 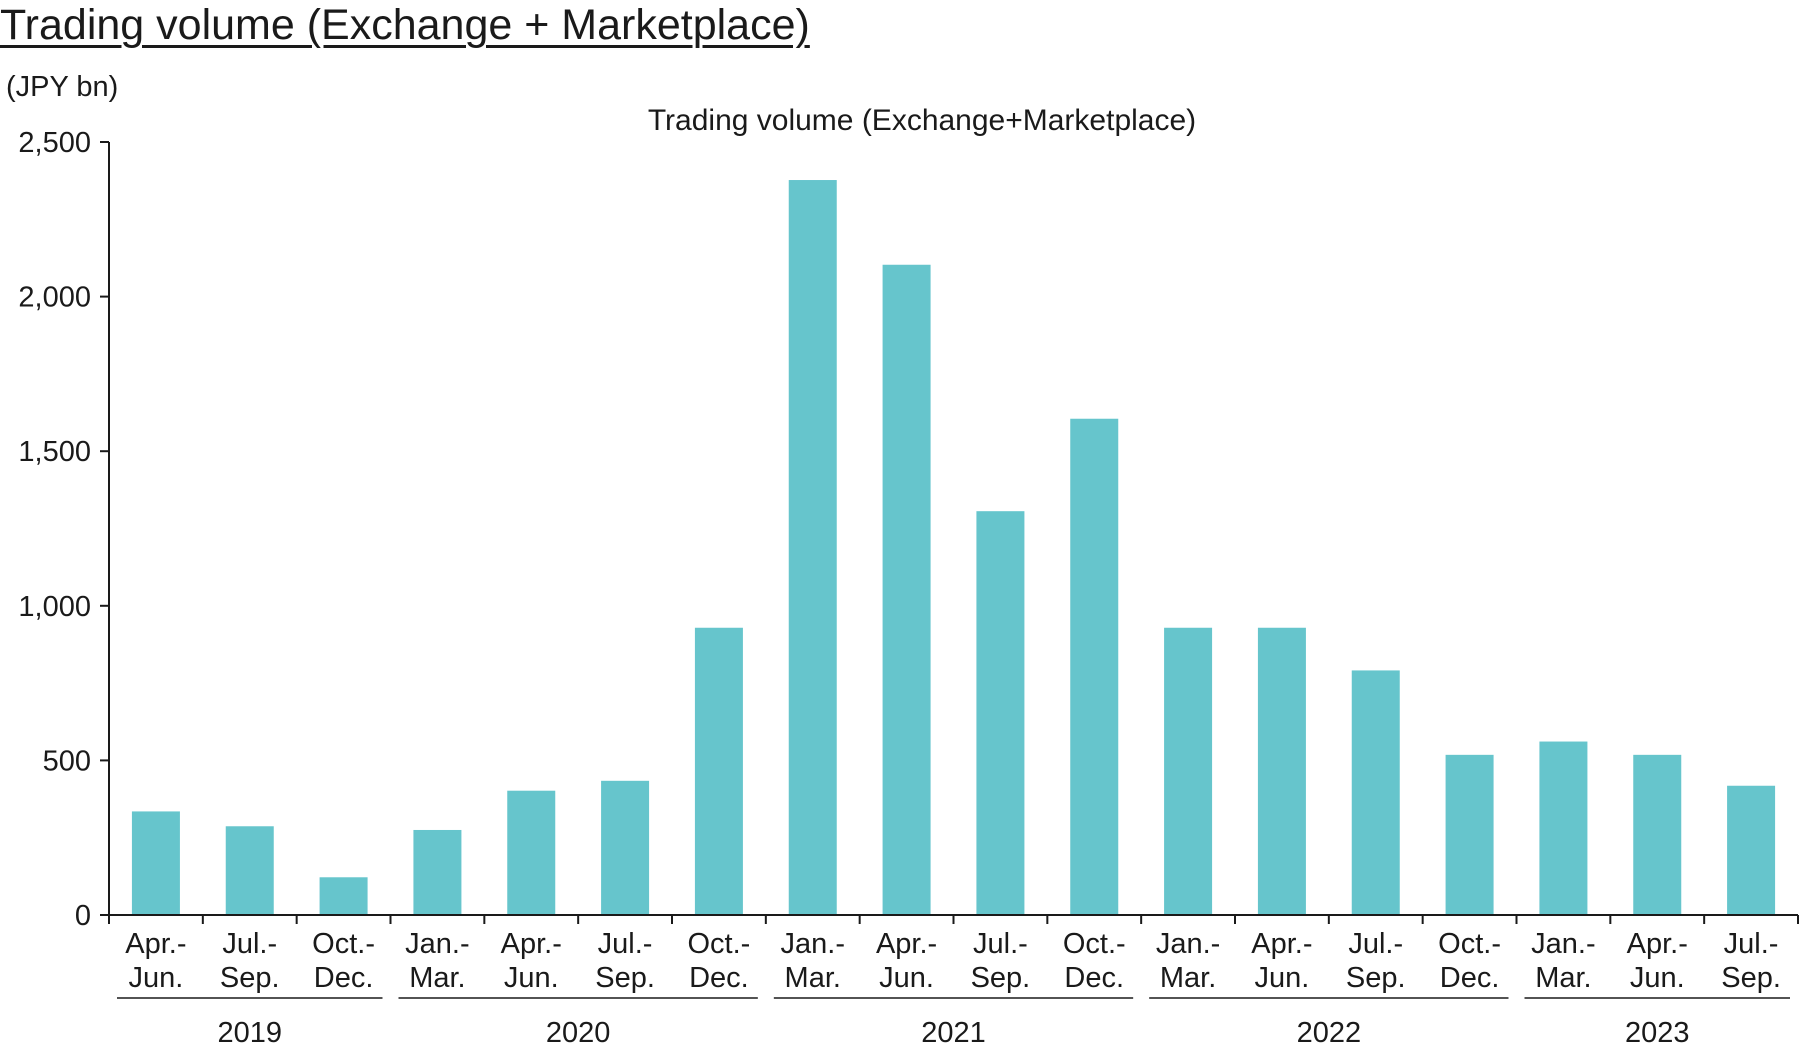 I want to click on page-title: Trading volume (Exchange + Marketplace), so click(x=405, y=25).